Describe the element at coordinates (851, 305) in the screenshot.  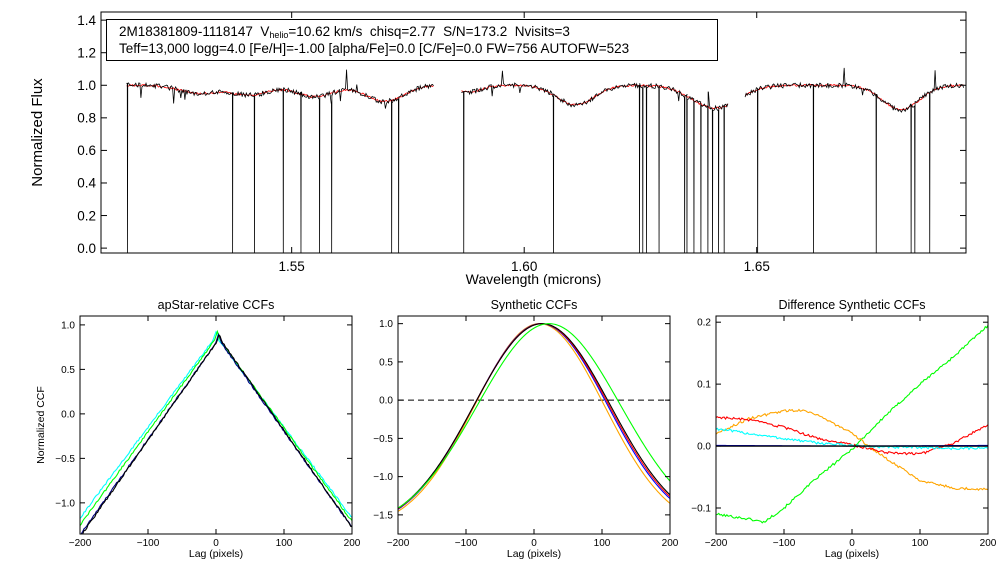
I see `chart-title: Difference Synthetic CCFs` at that location.